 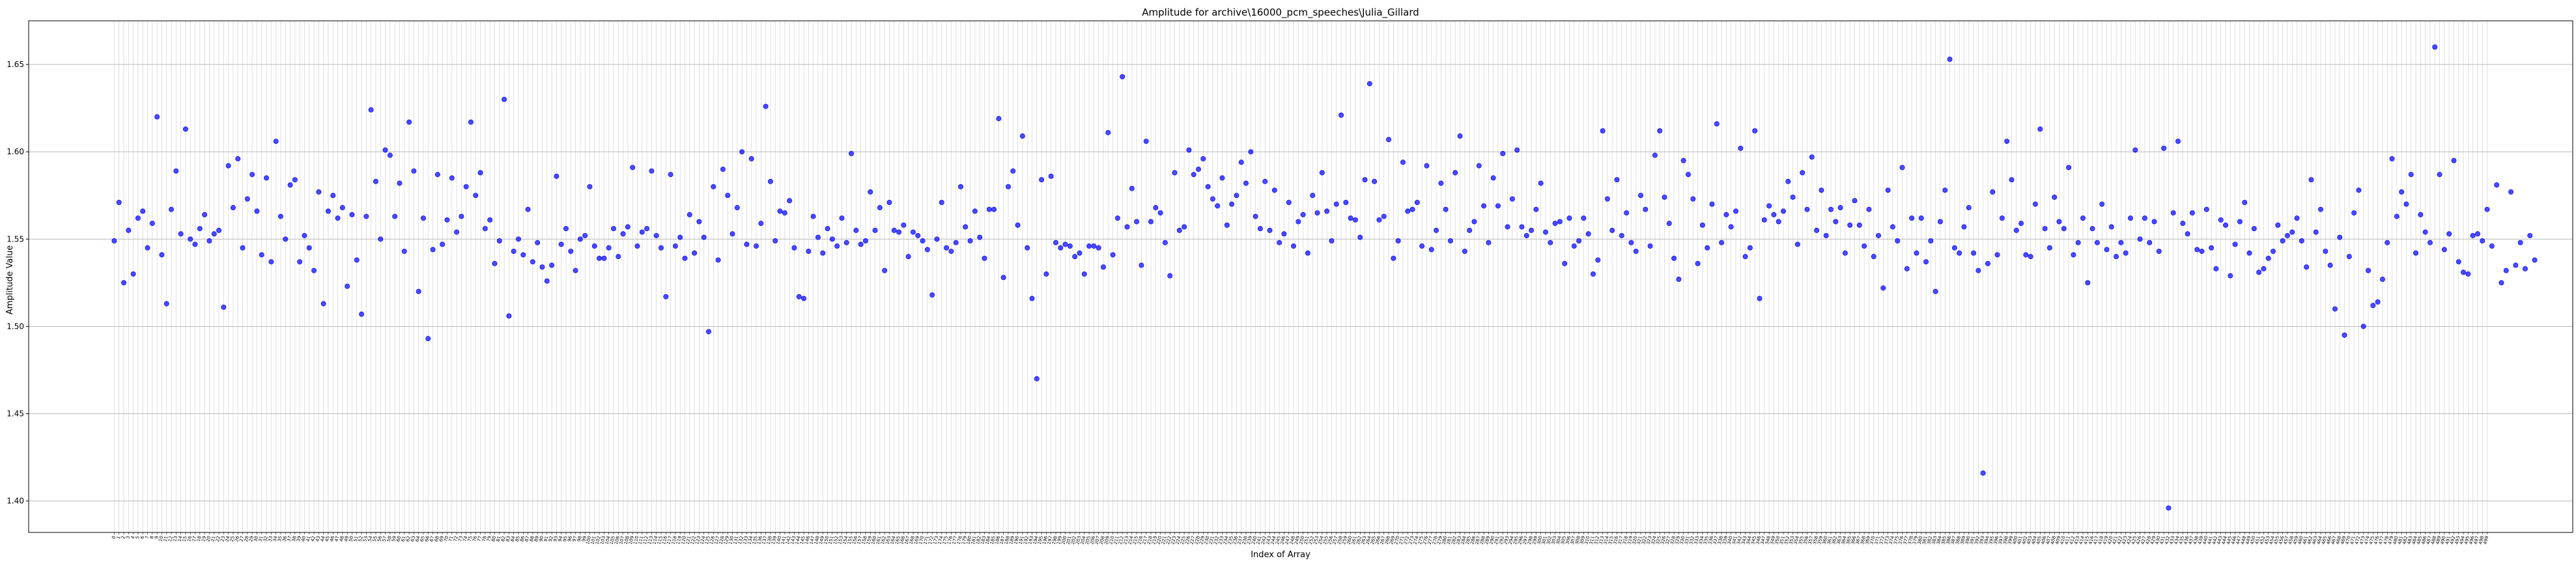 I want to click on x-tick-label: 298, so click(x=1530, y=540).